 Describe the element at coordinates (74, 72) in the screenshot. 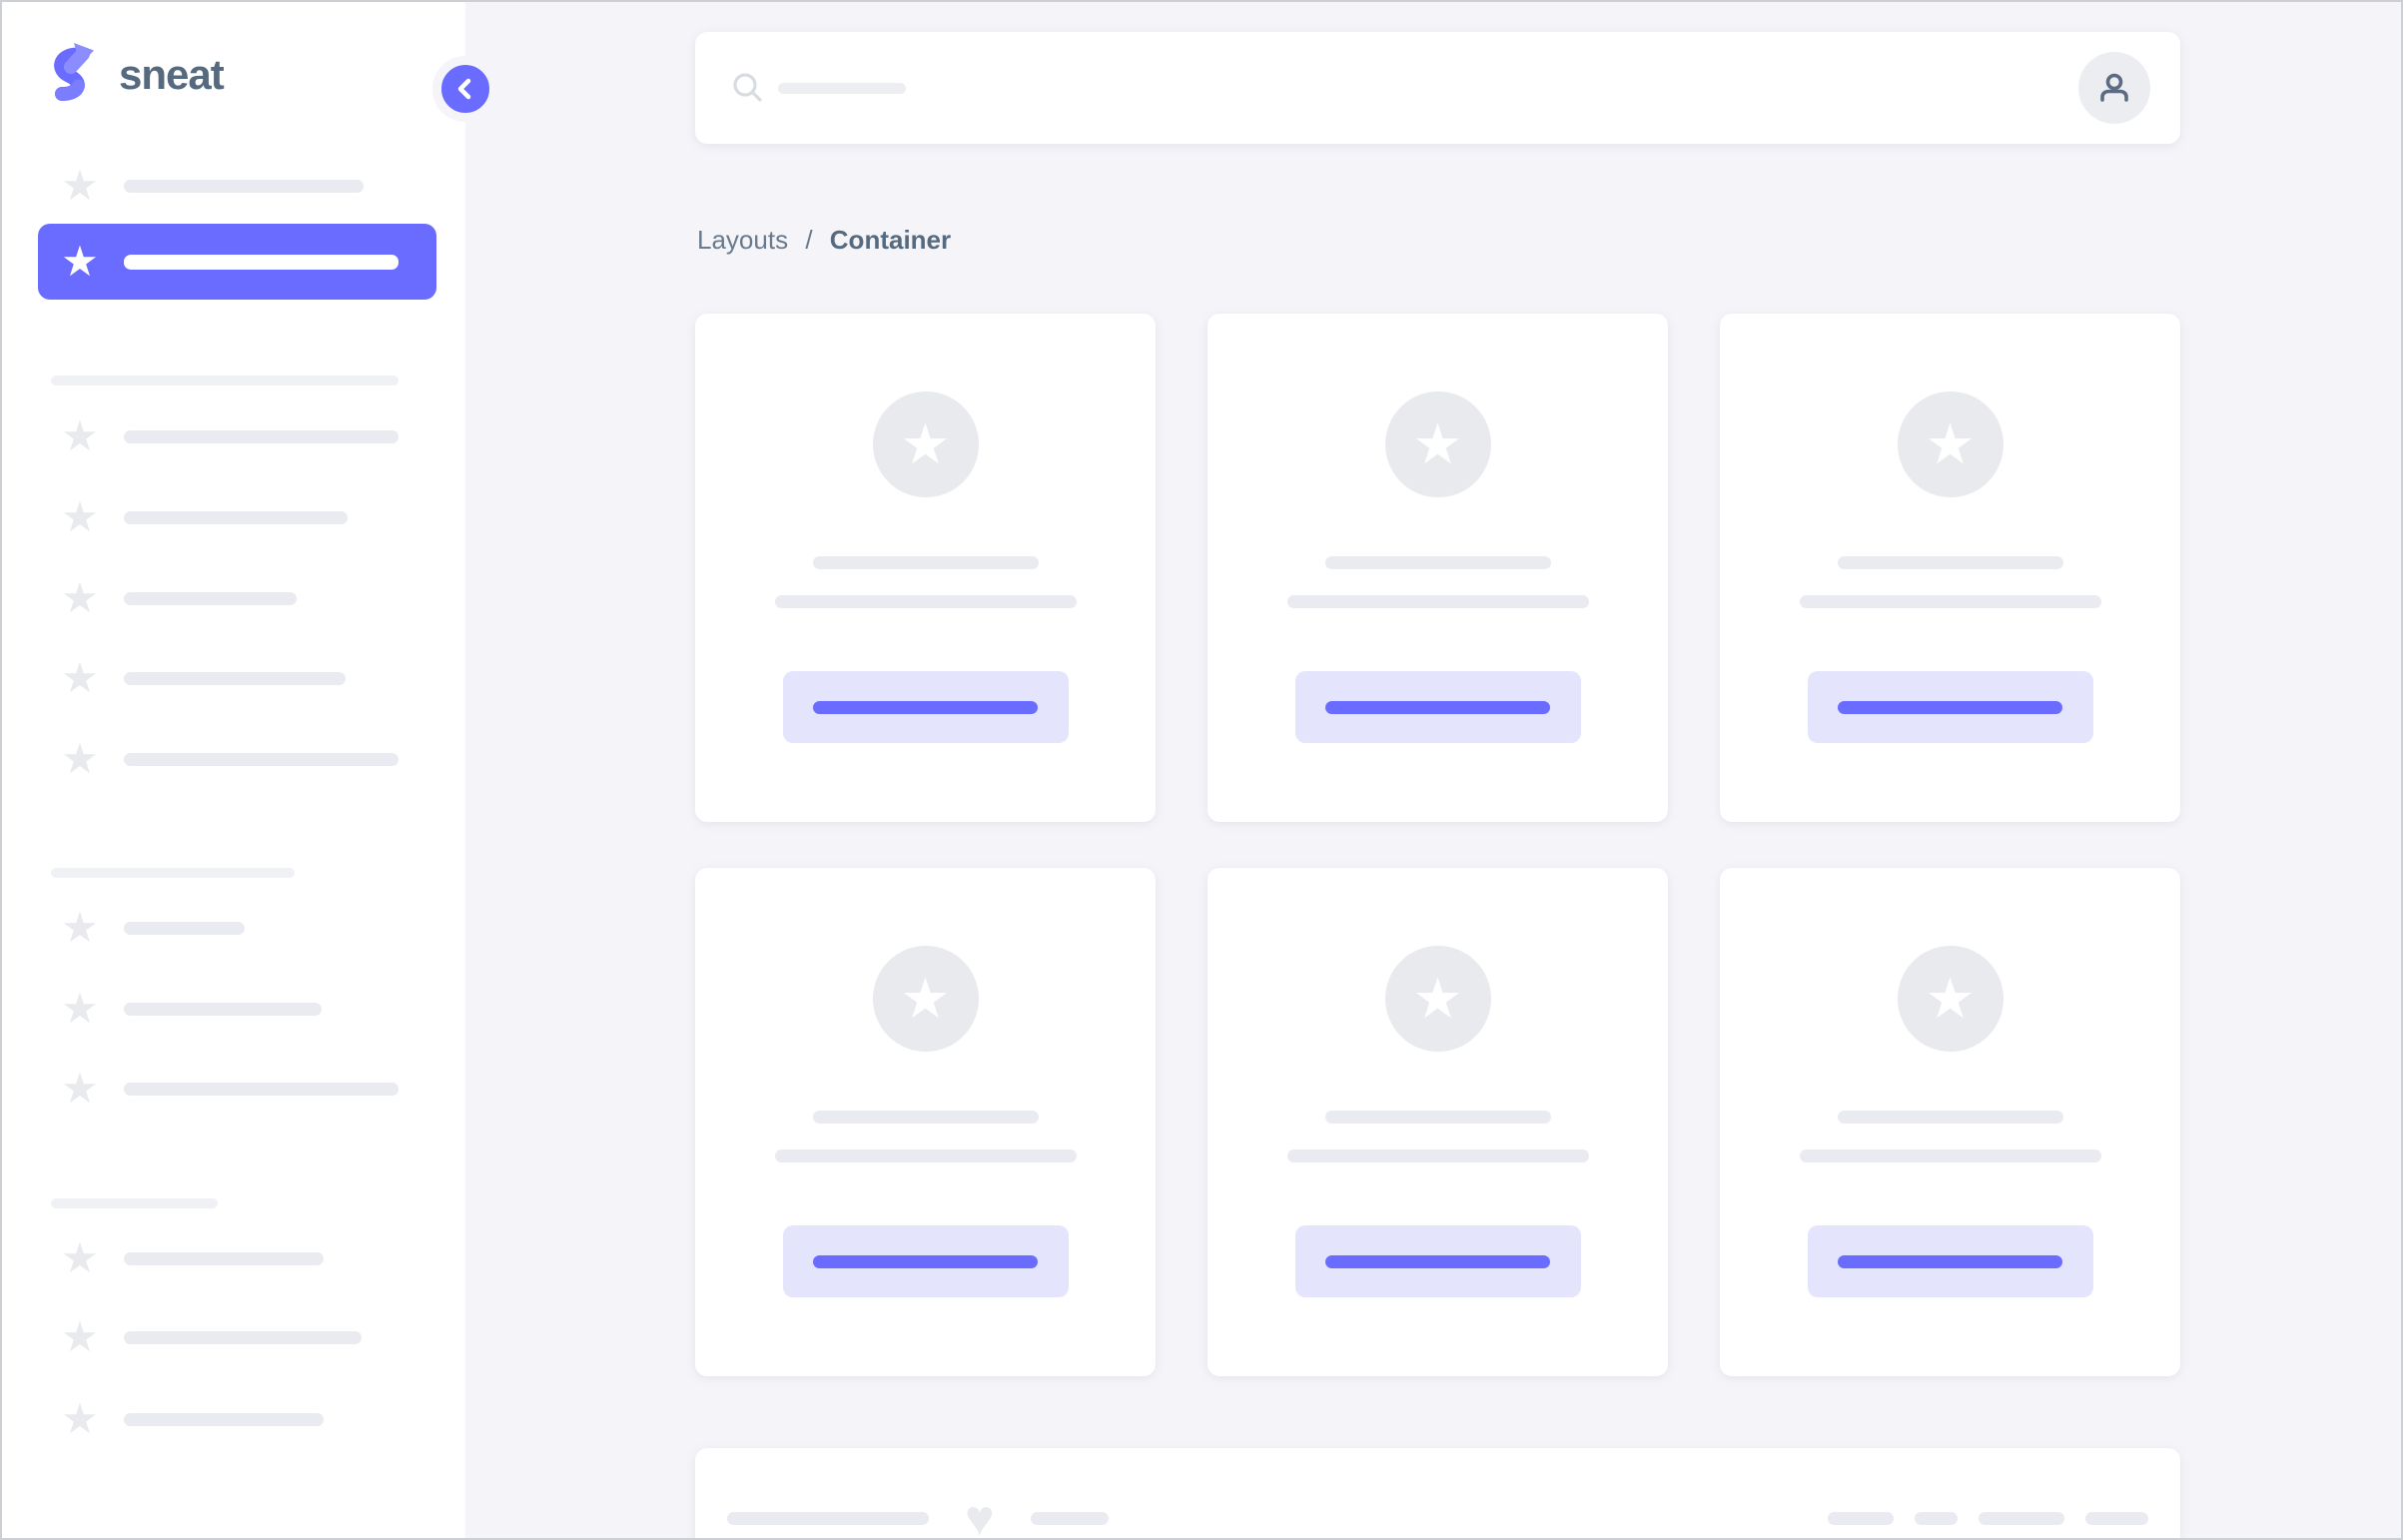

I see `sneat-logo-icon` at that location.